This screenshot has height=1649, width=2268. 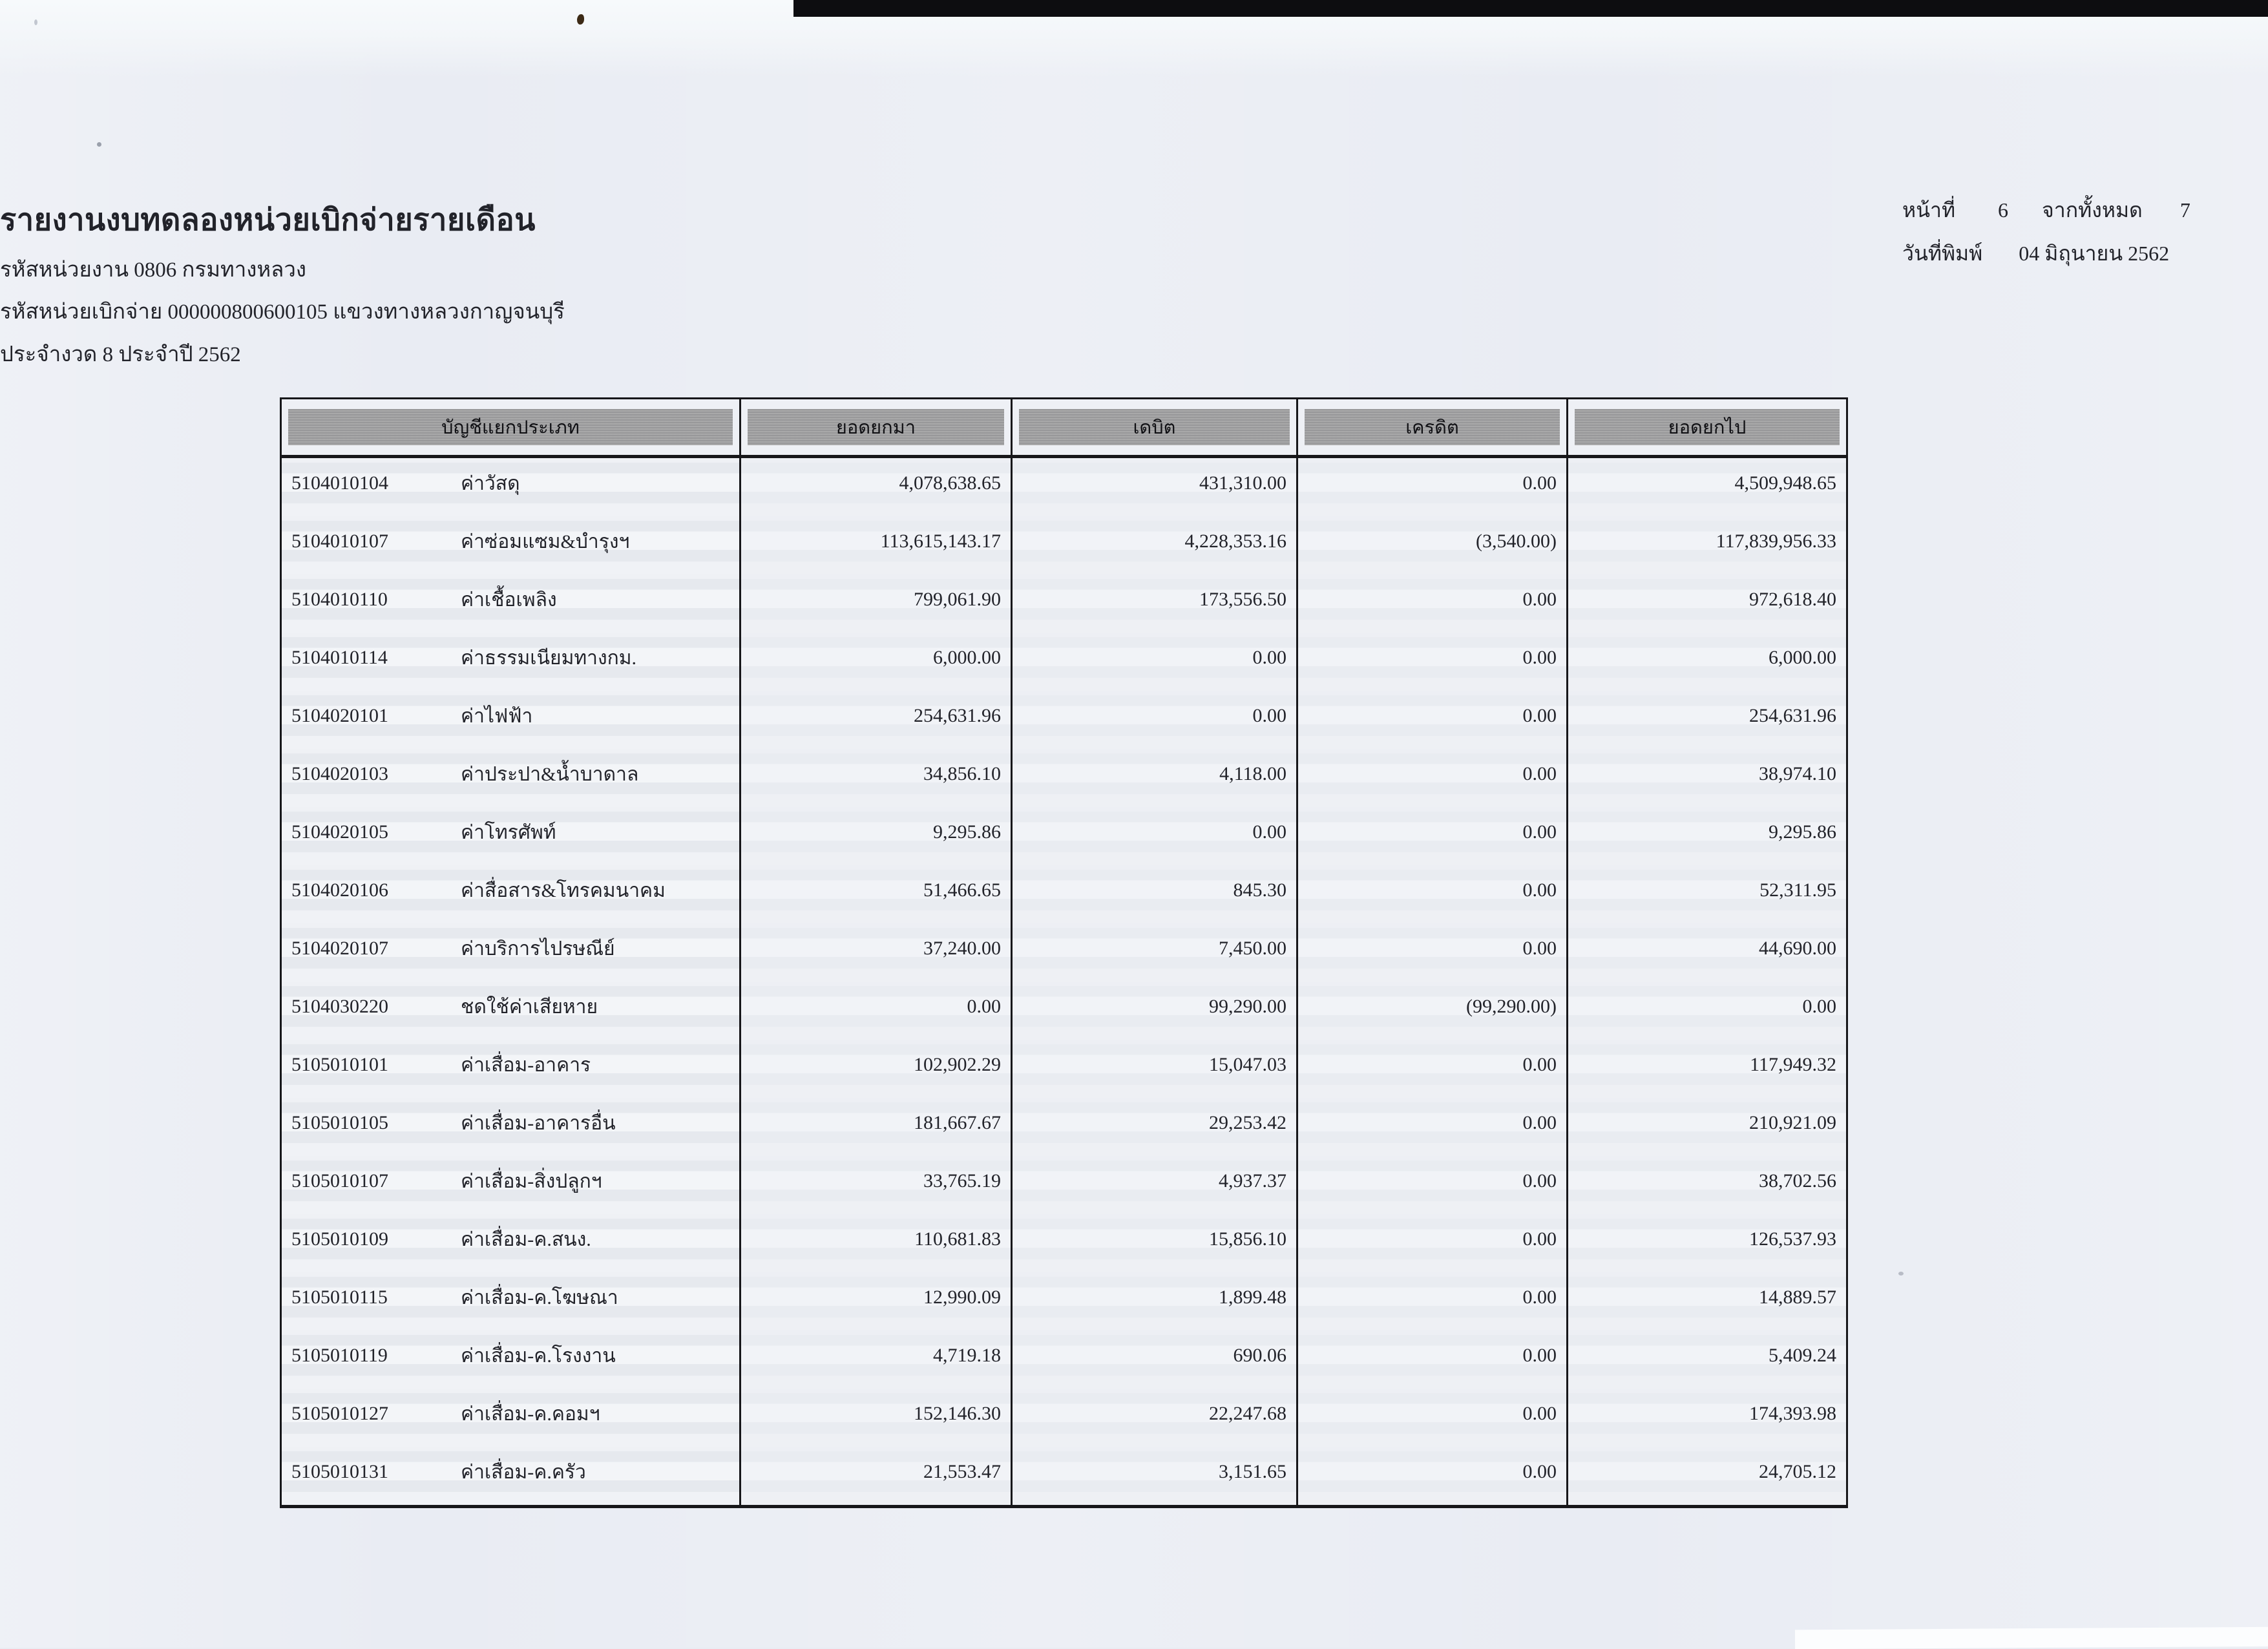 What do you see at coordinates (941, 541) in the screenshot?
I see `opening-balance-amount: 113,615,143.17` at bounding box center [941, 541].